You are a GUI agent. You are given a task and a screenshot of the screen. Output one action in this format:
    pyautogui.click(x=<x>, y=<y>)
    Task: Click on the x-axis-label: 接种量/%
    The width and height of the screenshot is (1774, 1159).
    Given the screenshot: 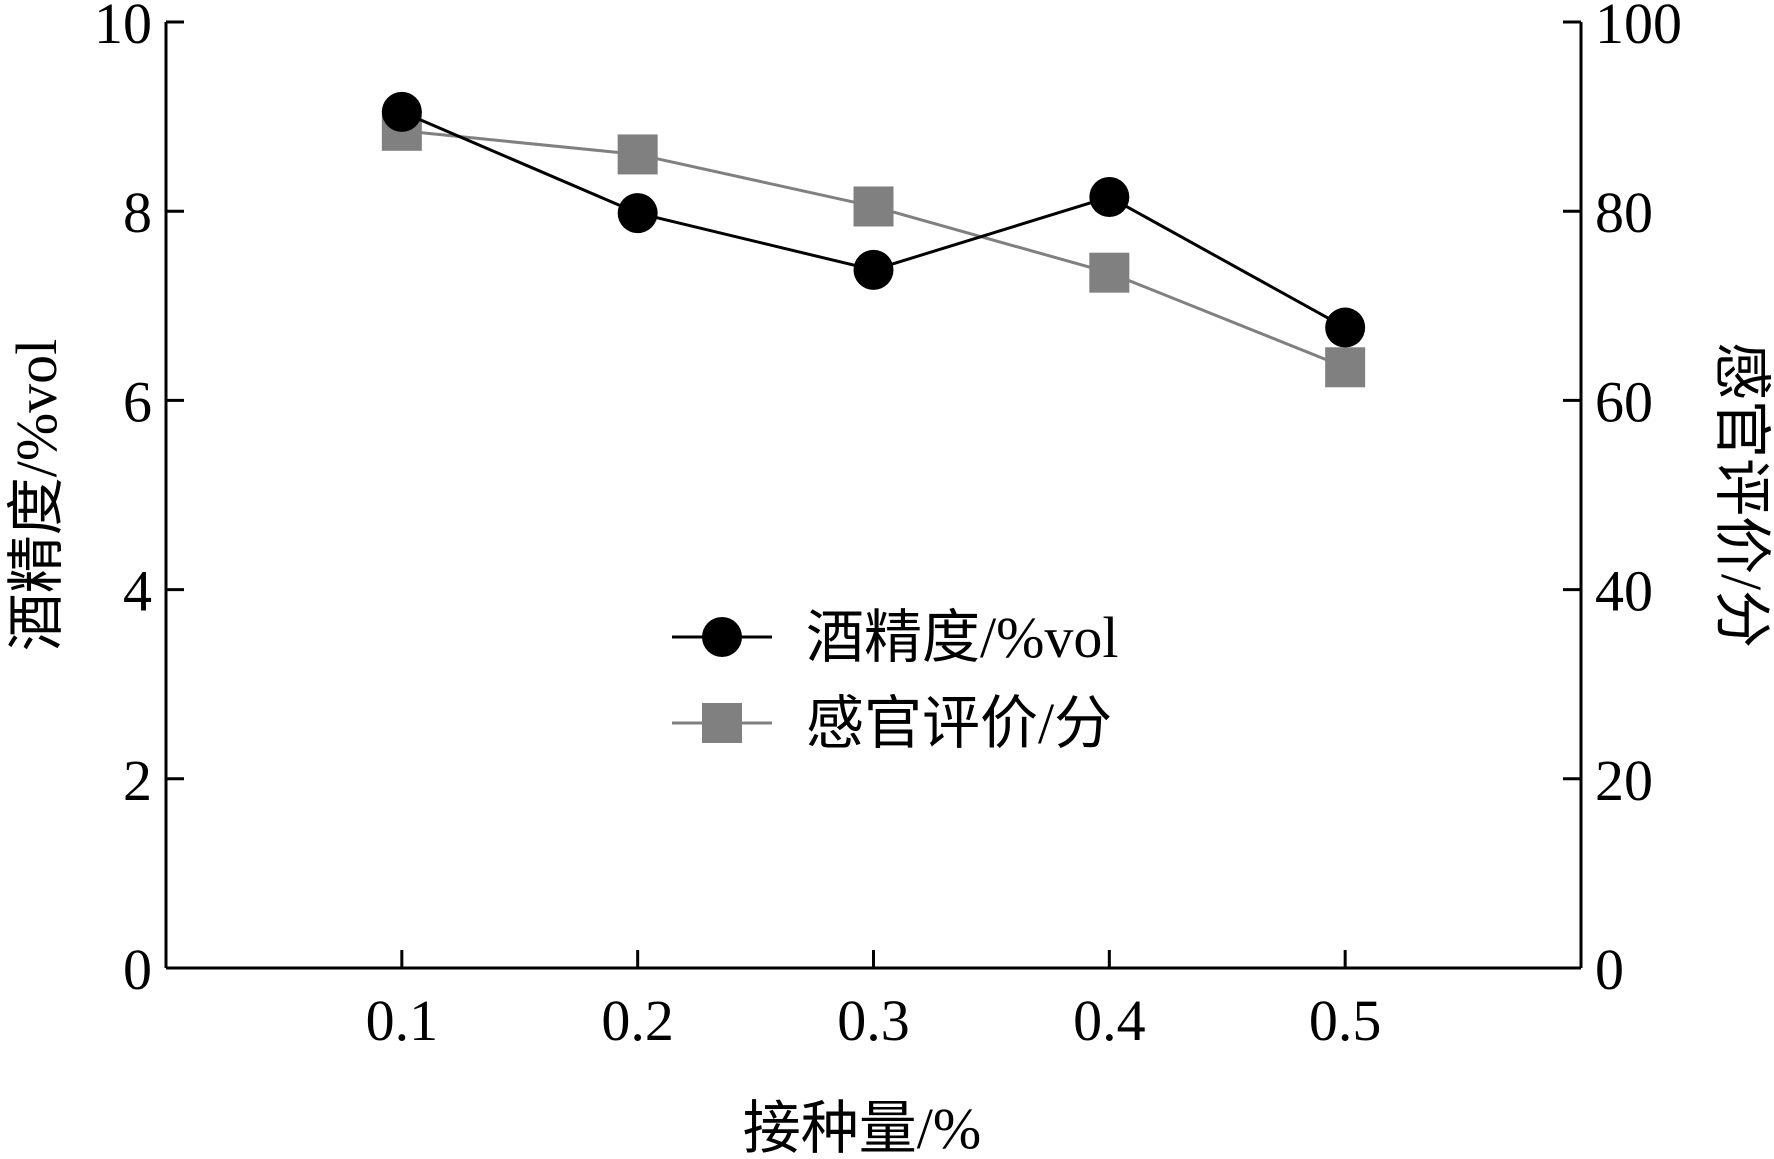 What is the action you would take?
    pyautogui.click(x=862, y=1127)
    